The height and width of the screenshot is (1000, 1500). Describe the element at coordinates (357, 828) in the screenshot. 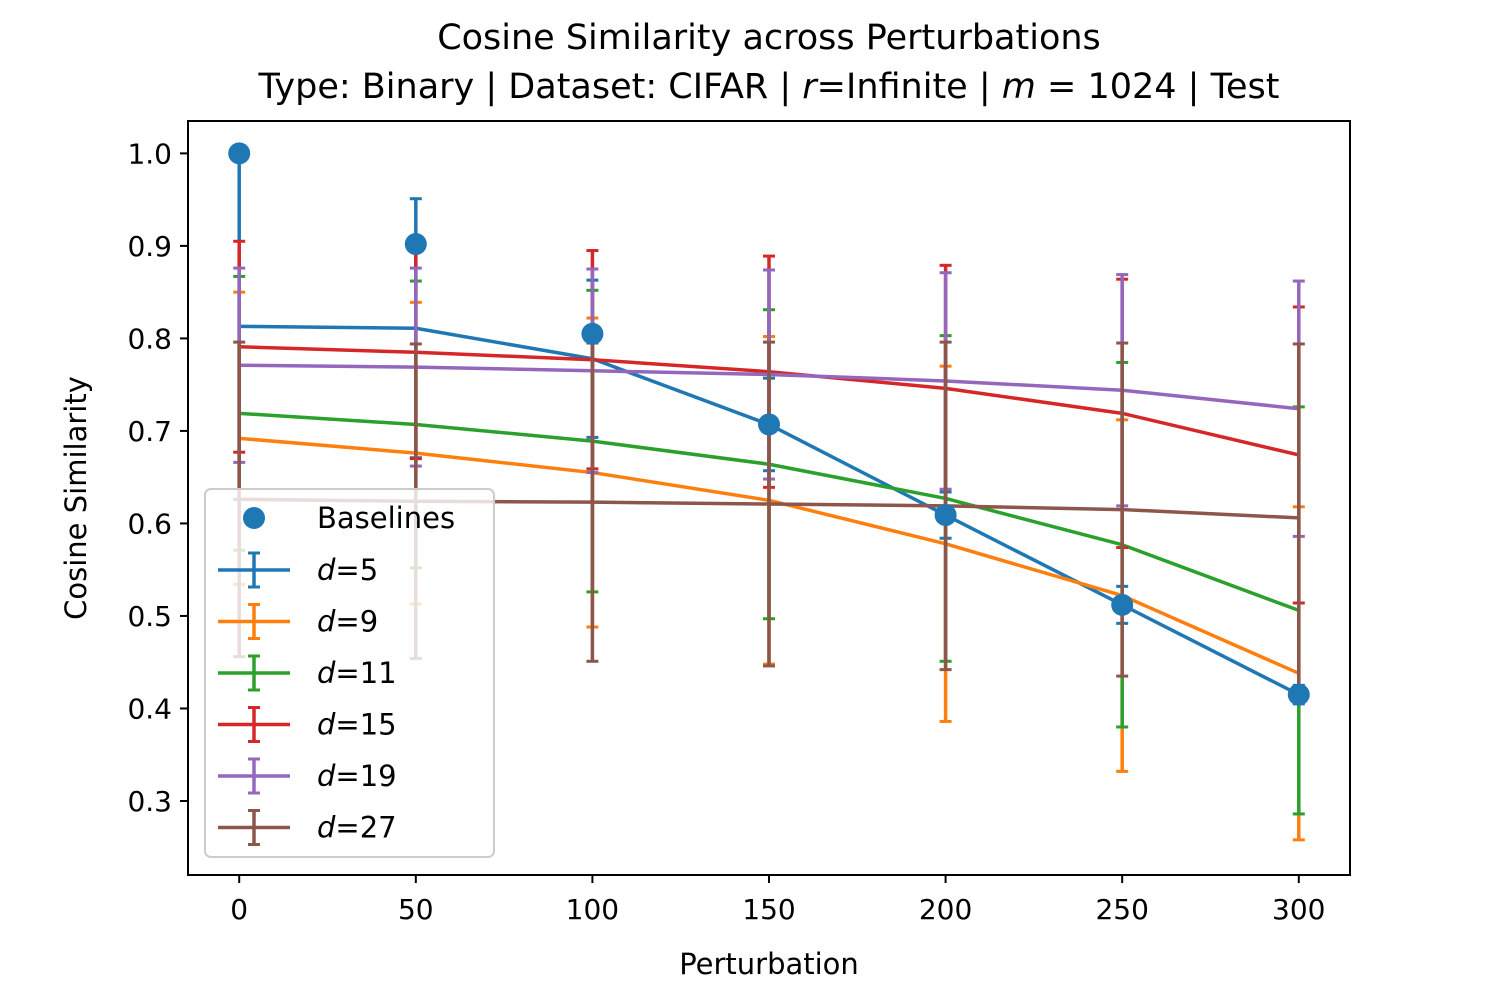

I see `legend-label: d=27` at that location.